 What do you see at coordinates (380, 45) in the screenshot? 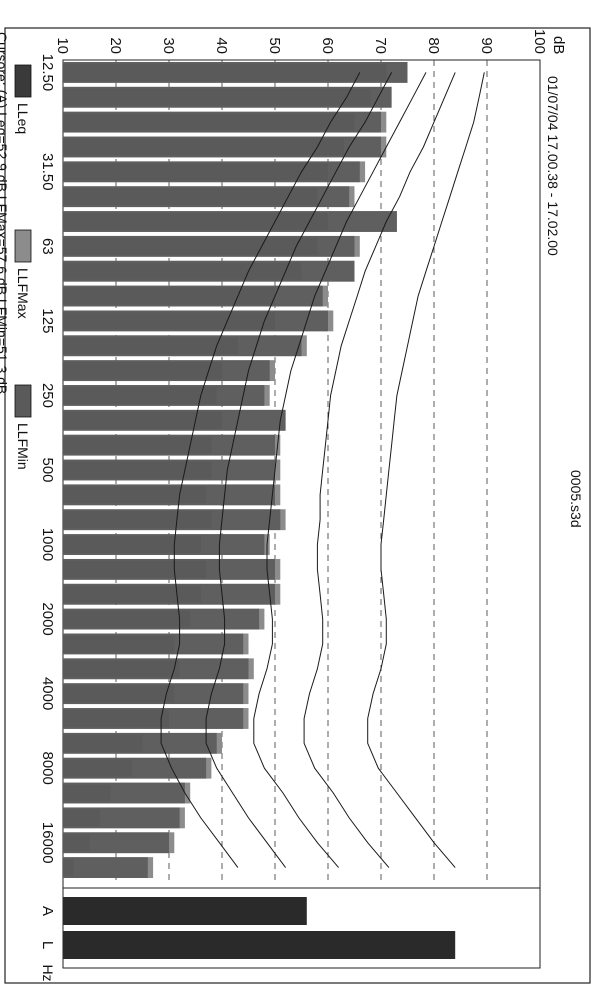
I see `y-tick-label-70: 70` at bounding box center [380, 45].